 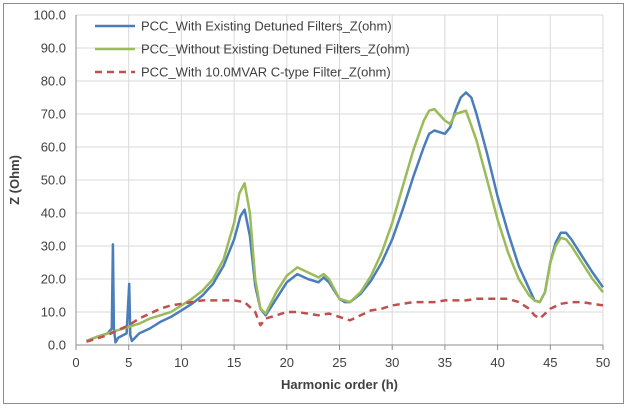 What do you see at coordinates (497, 362) in the screenshot?
I see `x-tick-label: 40` at bounding box center [497, 362].